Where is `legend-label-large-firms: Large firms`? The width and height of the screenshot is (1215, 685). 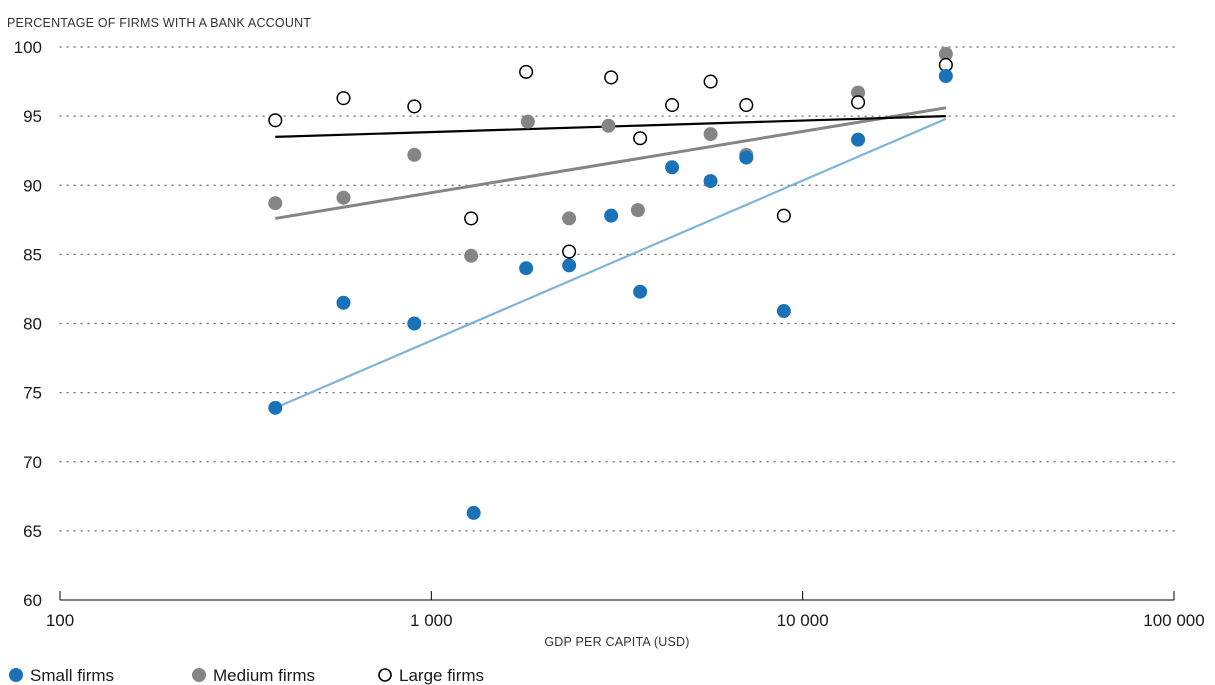
legend-label-large-firms: Large firms is located at coordinates (441, 675).